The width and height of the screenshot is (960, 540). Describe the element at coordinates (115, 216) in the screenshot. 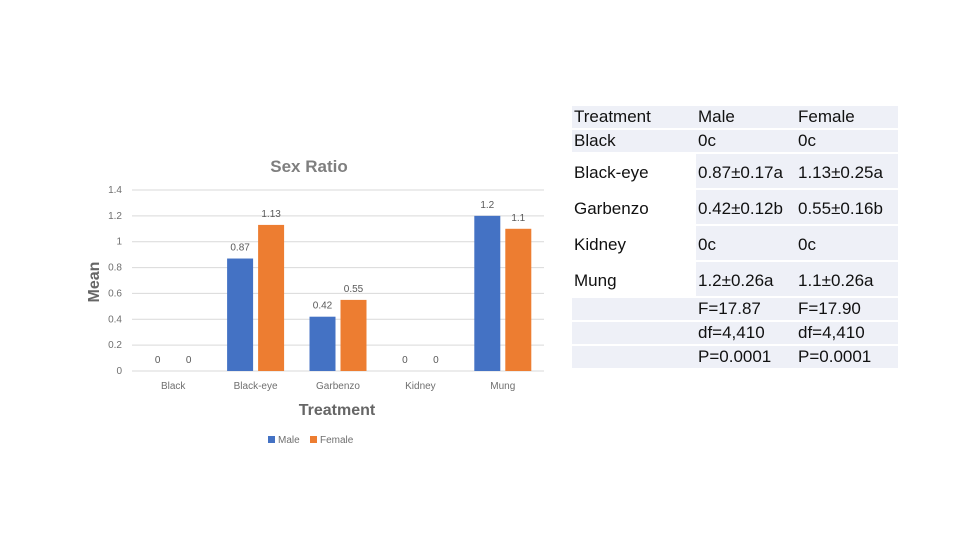

I see `y-tick-label: 1.2` at that location.